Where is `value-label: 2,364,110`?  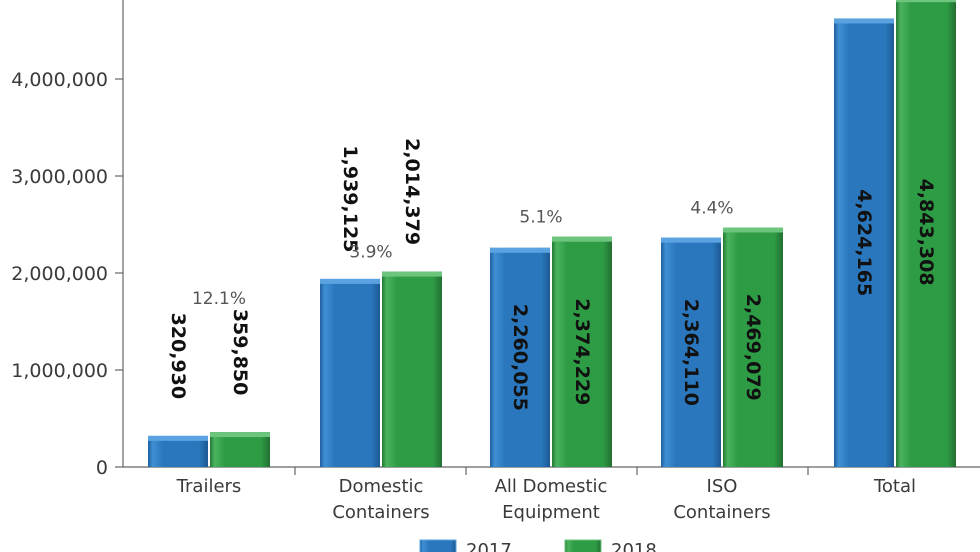 value-label: 2,364,110 is located at coordinates (691, 352).